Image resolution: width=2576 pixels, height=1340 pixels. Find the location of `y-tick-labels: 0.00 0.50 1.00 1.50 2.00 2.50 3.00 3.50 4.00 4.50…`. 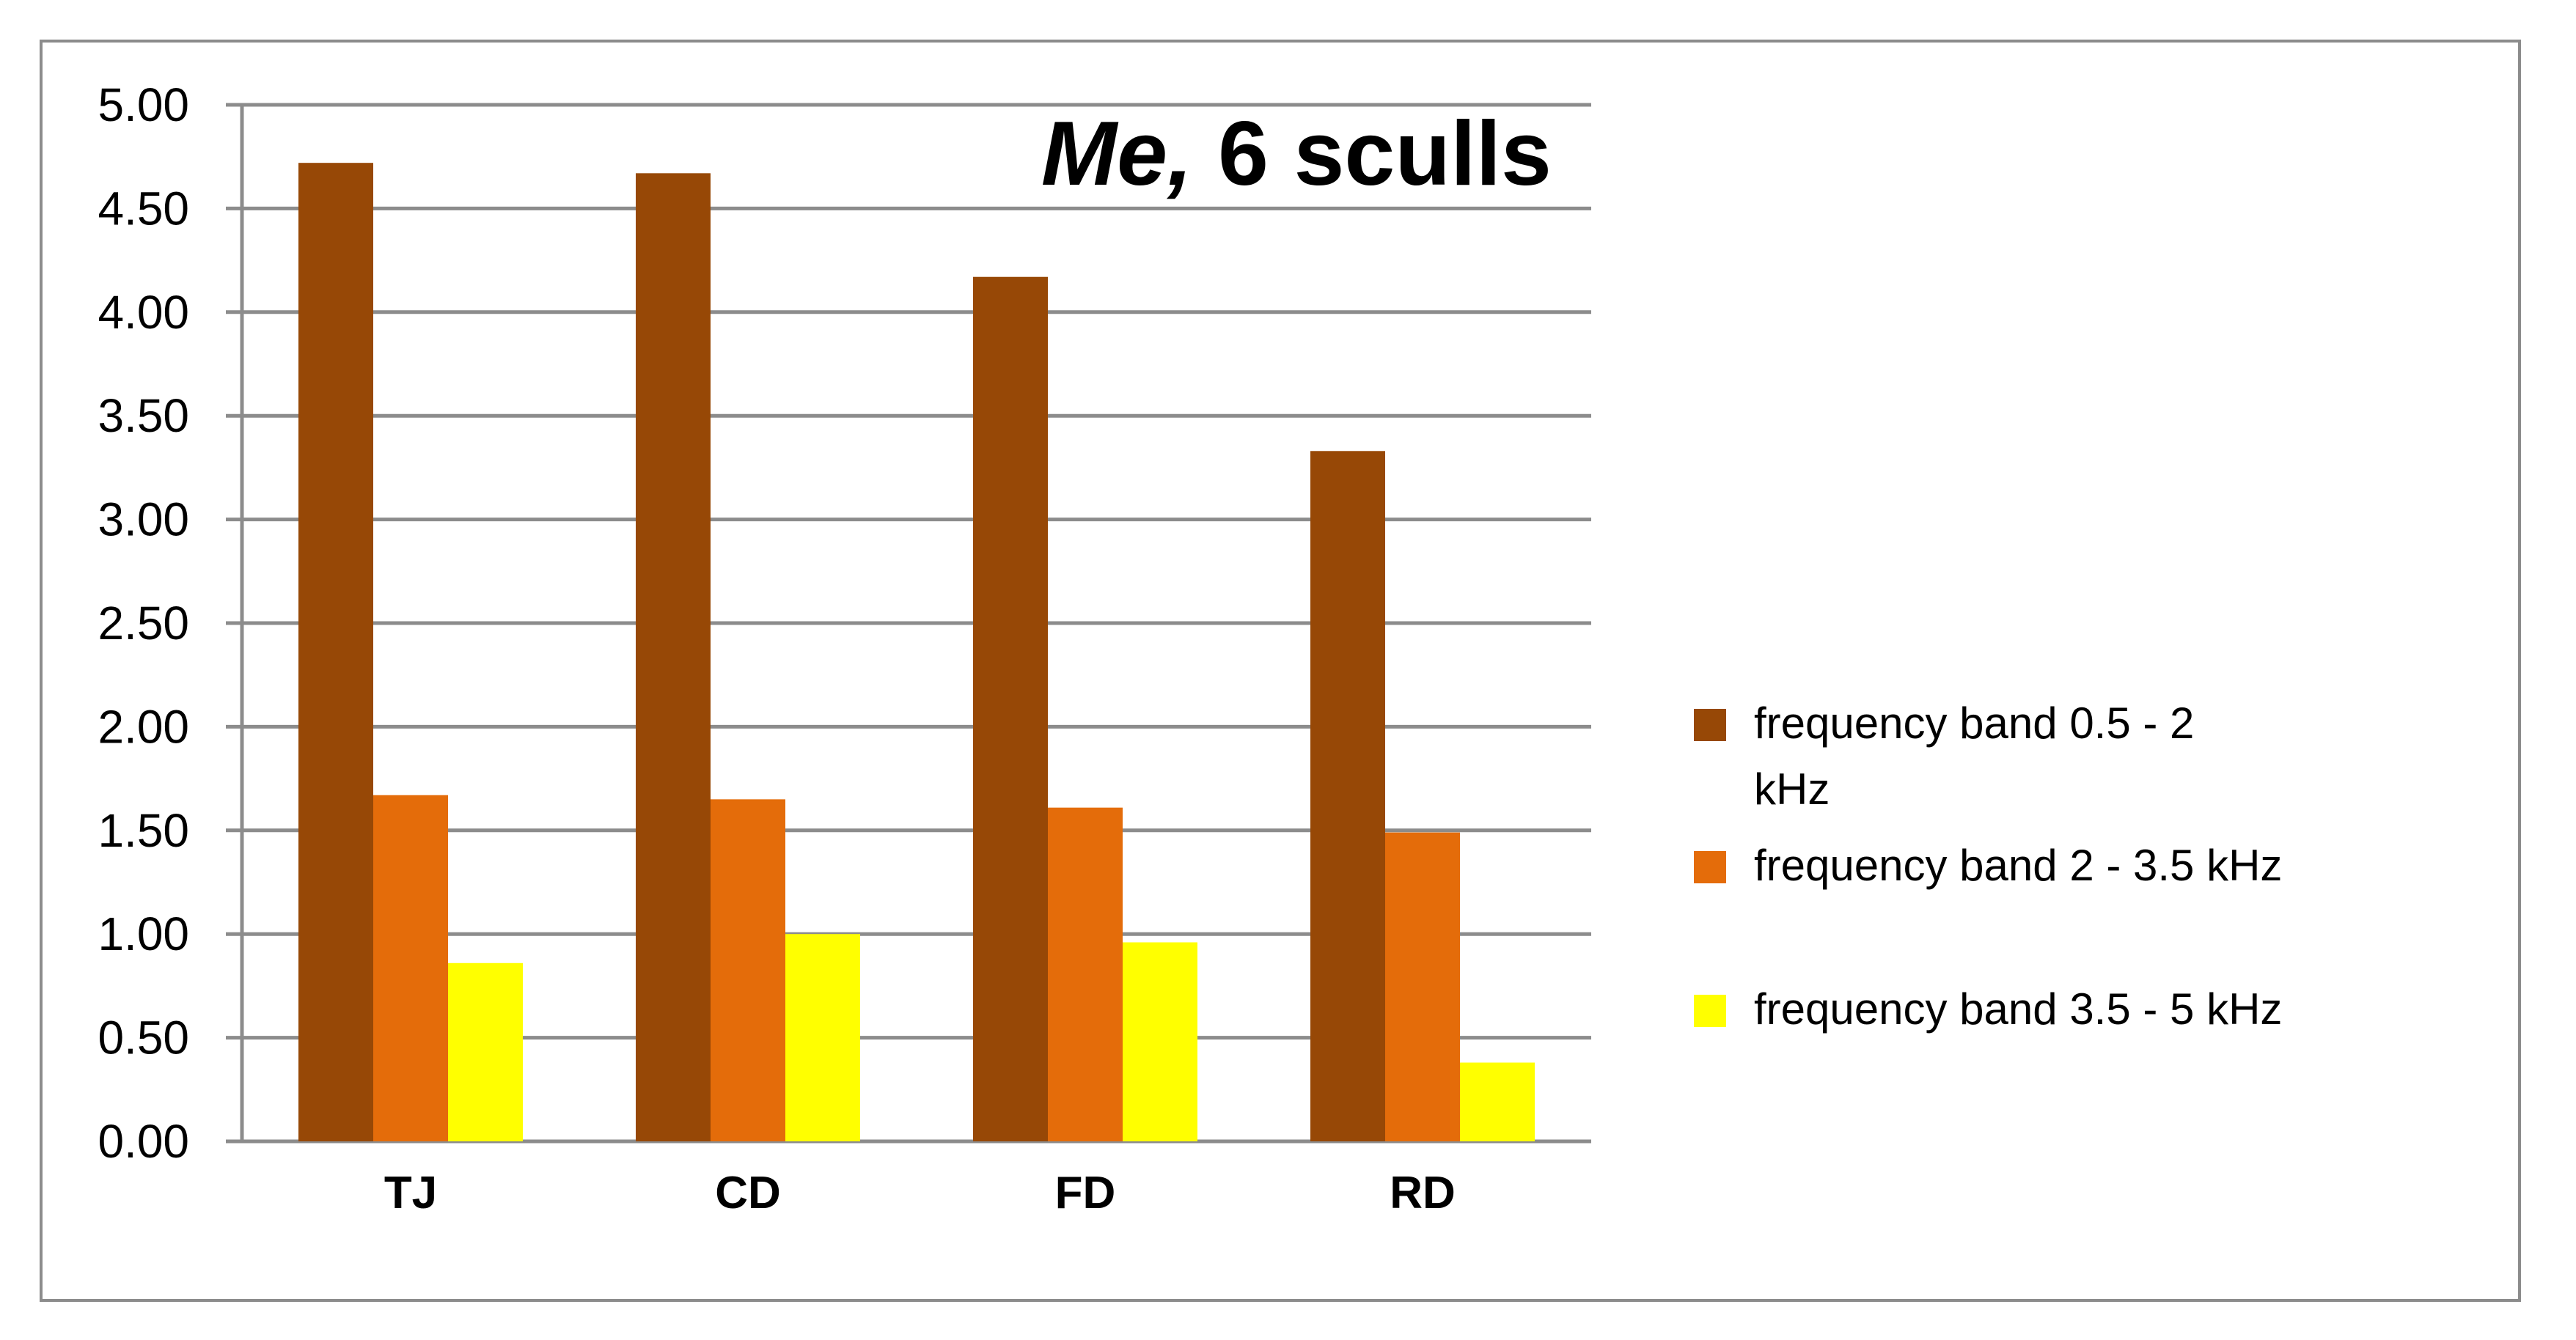

y-tick-labels: 0.00 0.50 1.00 1.50 2.00 2.50 3.00 3.50 4.00 4.50… is located at coordinates (143, 623).